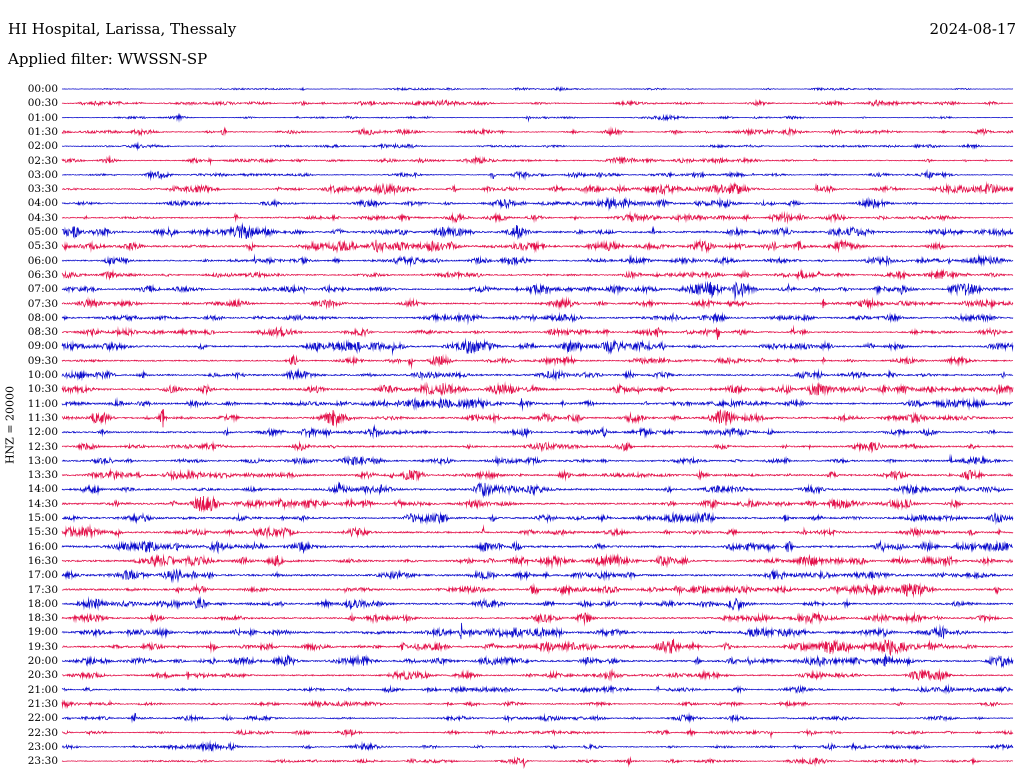 This screenshot has width=1024, height=780. Describe the element at coordinates (42, 246) in the screenshot. I see `time-label-0530: 05:30` at that location.